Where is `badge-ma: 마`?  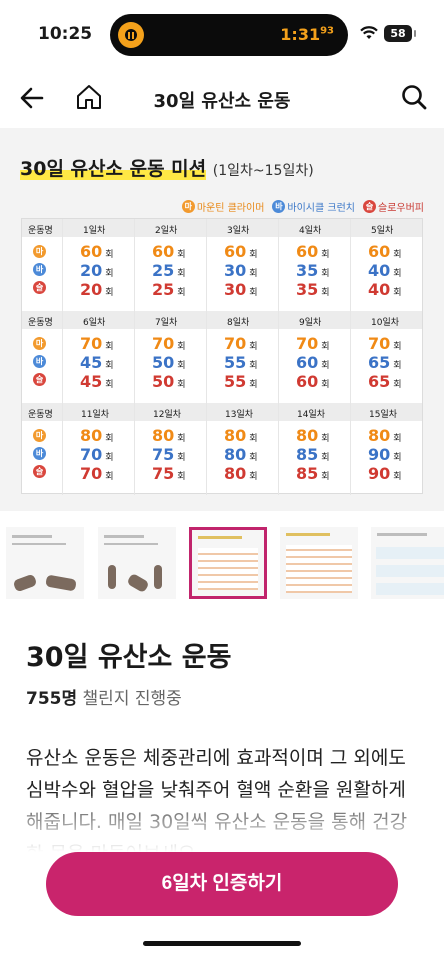
badge-ma: 마 is located at coordinates (188, 206).